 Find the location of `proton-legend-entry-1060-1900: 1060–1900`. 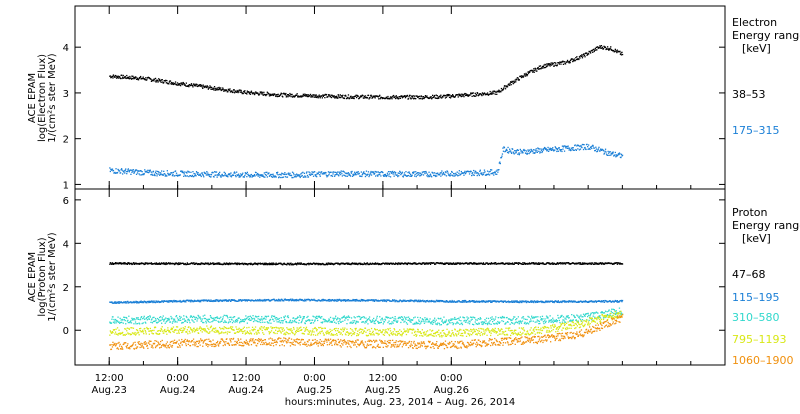

proton-legend-entry-1060-1900: 1060–1900 is located at coordinates (763, 360).